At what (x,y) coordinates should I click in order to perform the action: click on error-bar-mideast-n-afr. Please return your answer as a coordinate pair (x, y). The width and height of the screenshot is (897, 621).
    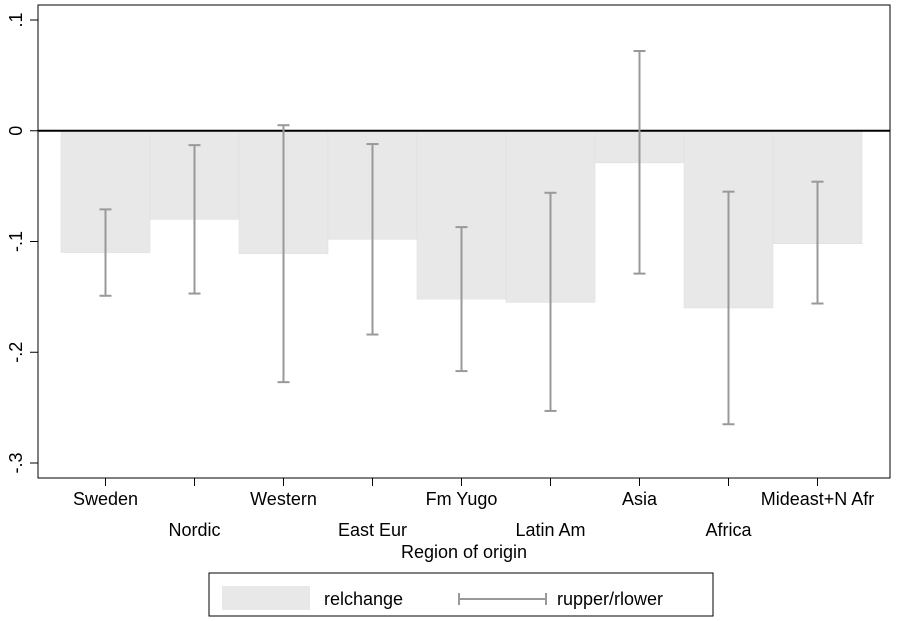
    Looking at the image, I should click on (817, 242).